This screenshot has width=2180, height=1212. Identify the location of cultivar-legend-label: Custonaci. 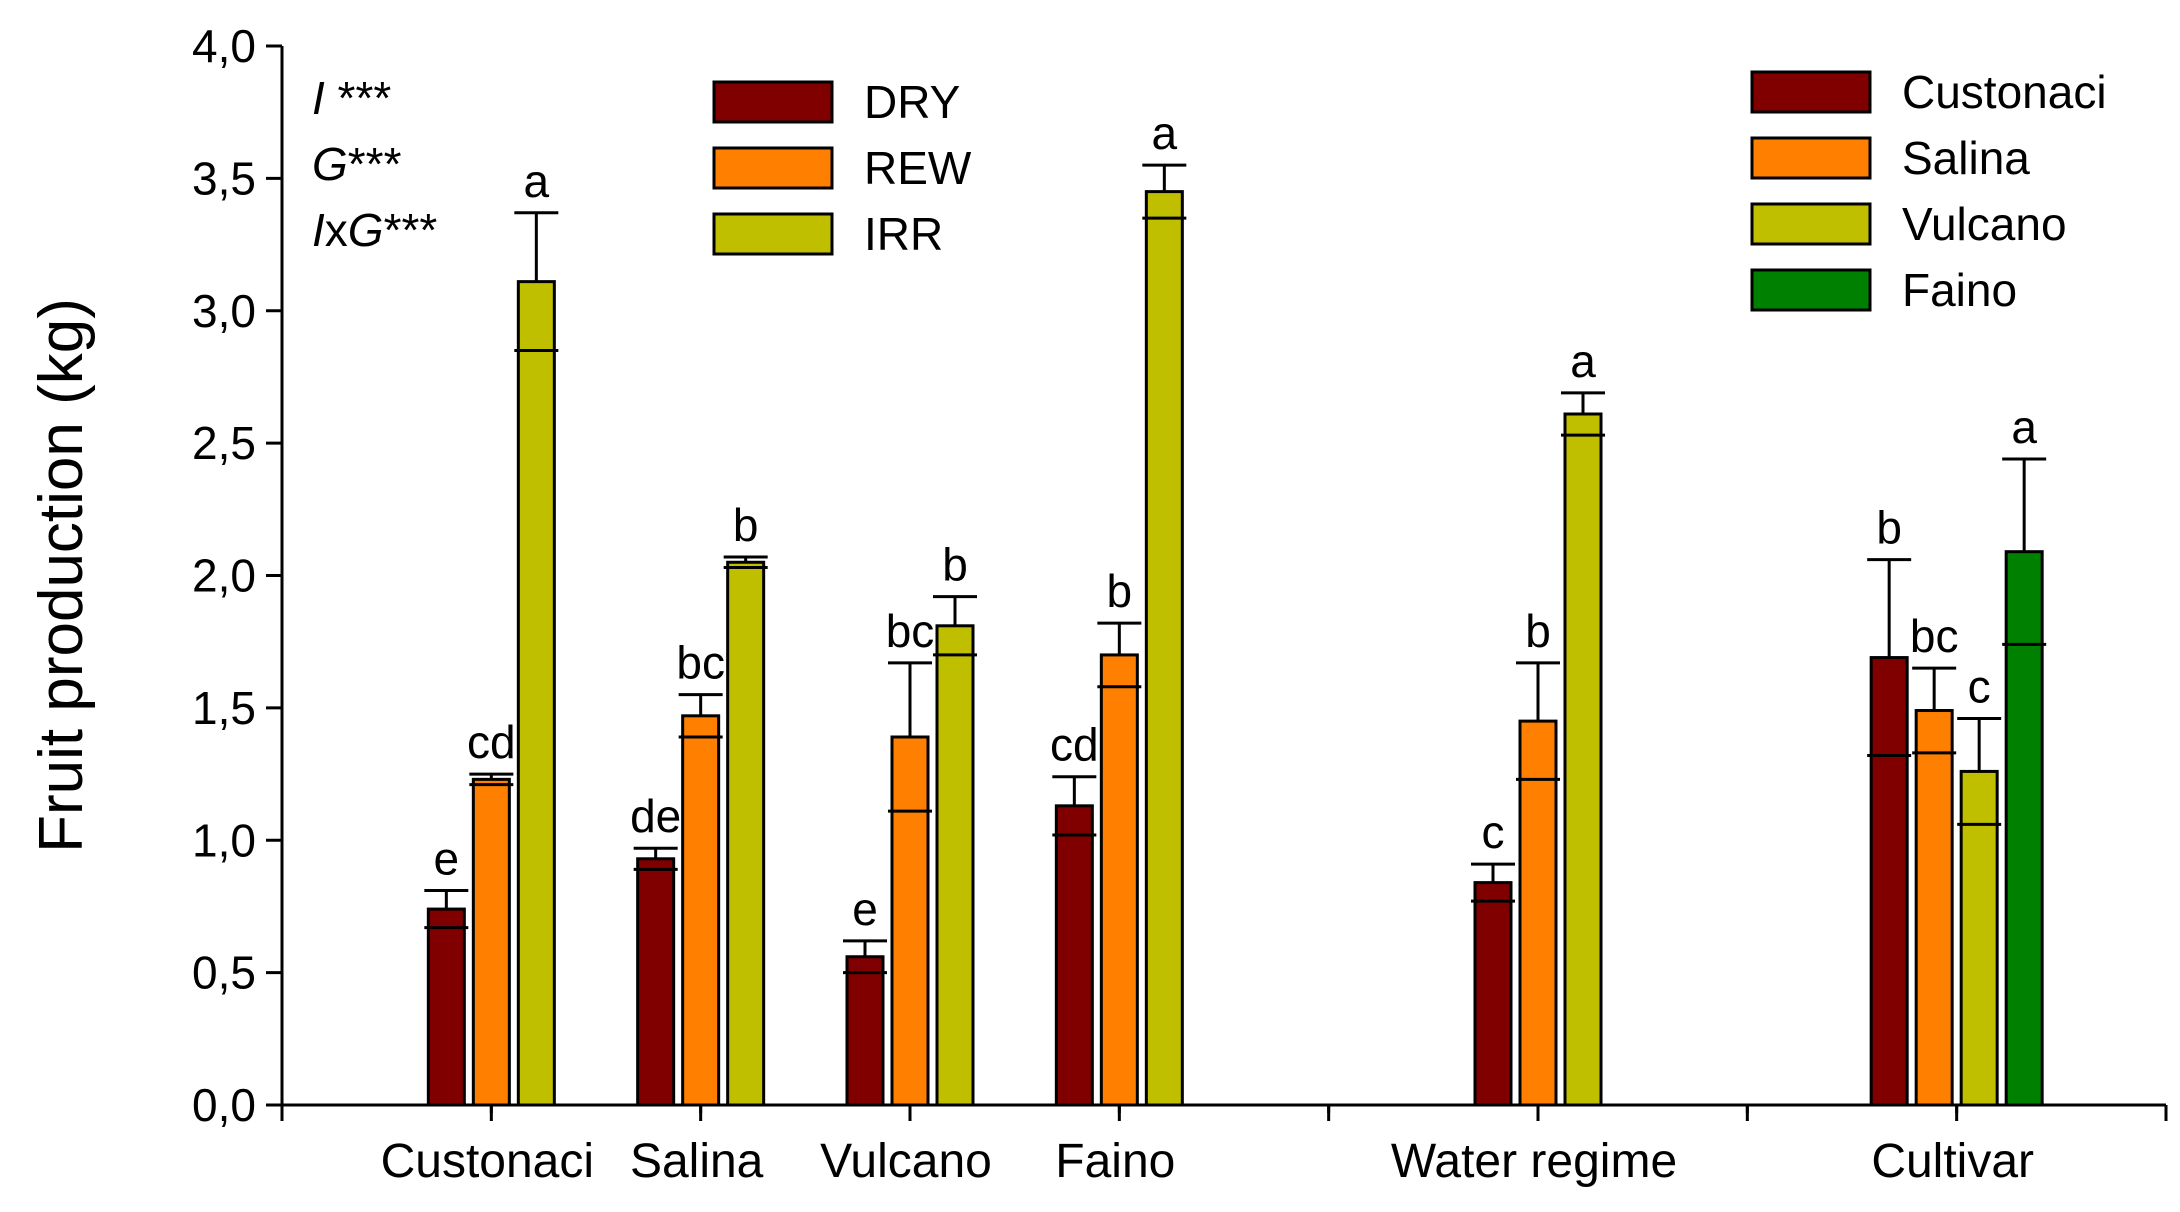
(2004, 92).